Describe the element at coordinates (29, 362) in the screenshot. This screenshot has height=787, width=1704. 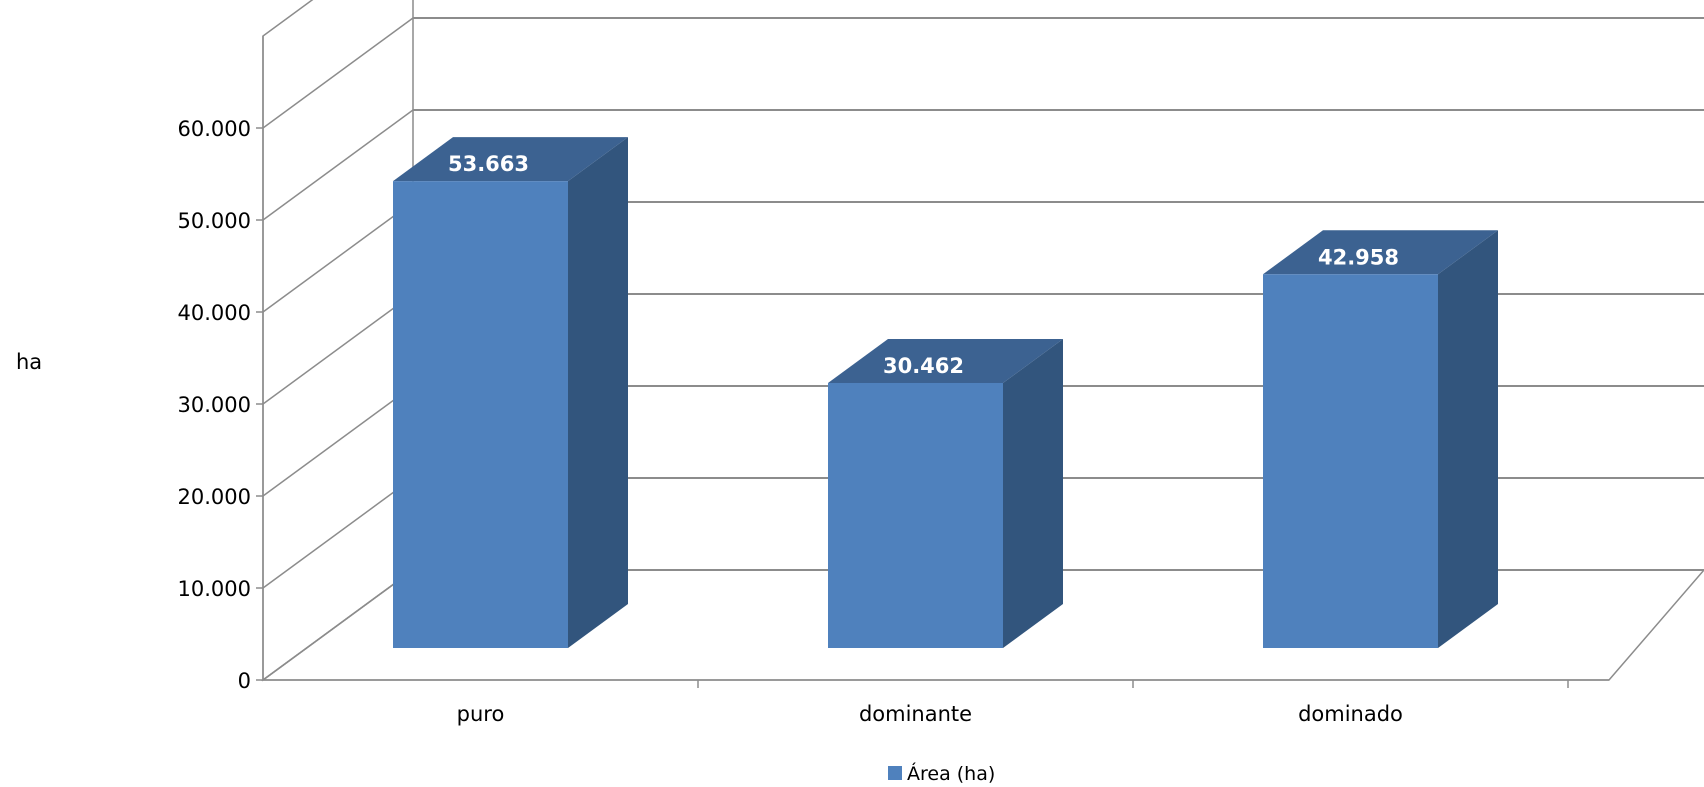
I see `y-axis-title: ha` at that location.